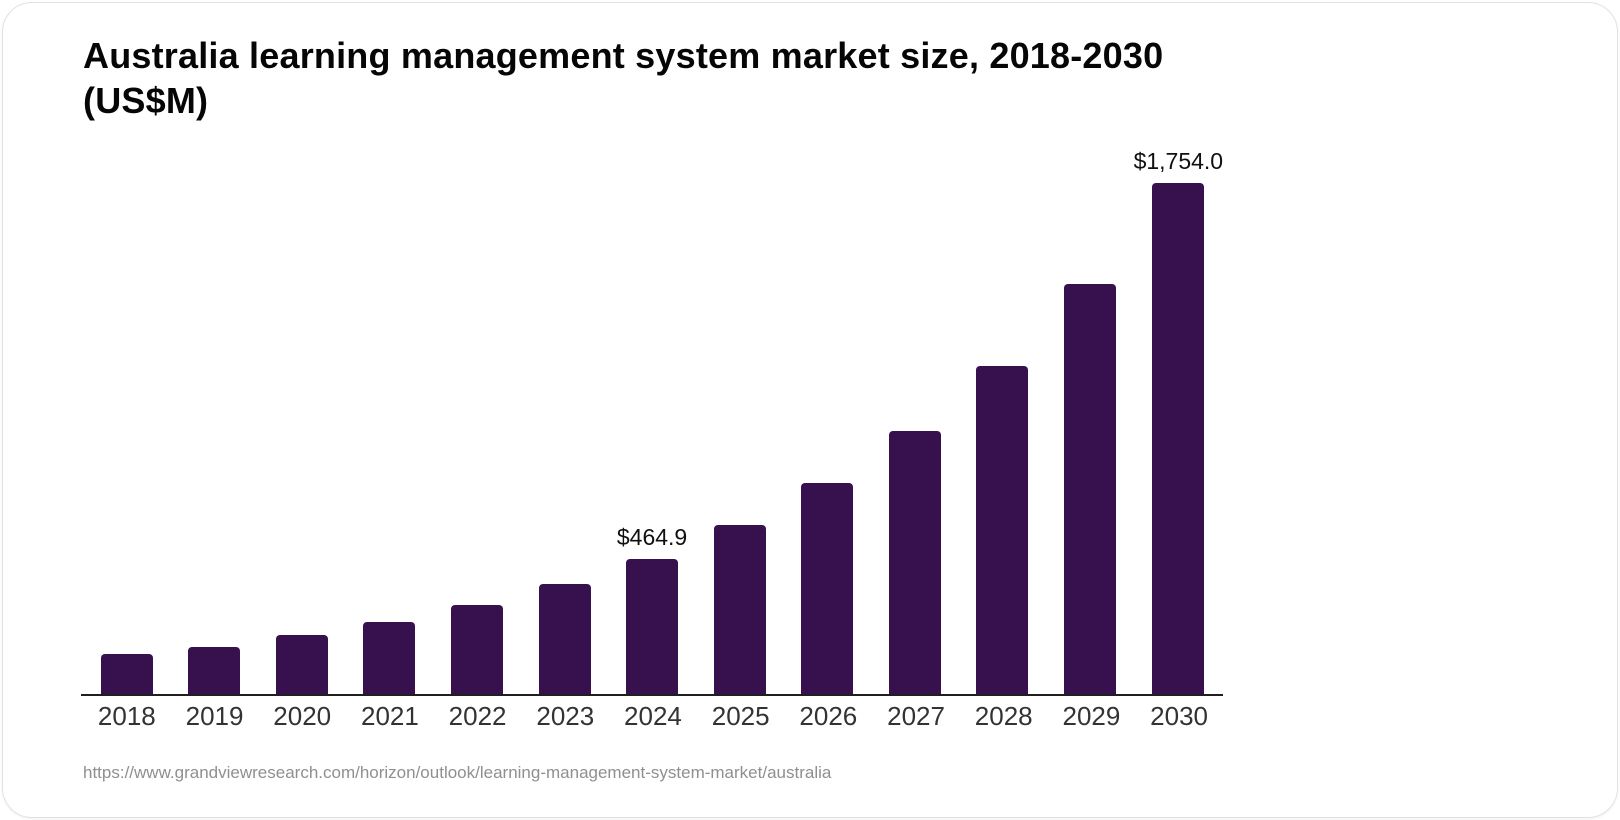  I want to click on x-tick-2023: 2023, so click(565, 716).